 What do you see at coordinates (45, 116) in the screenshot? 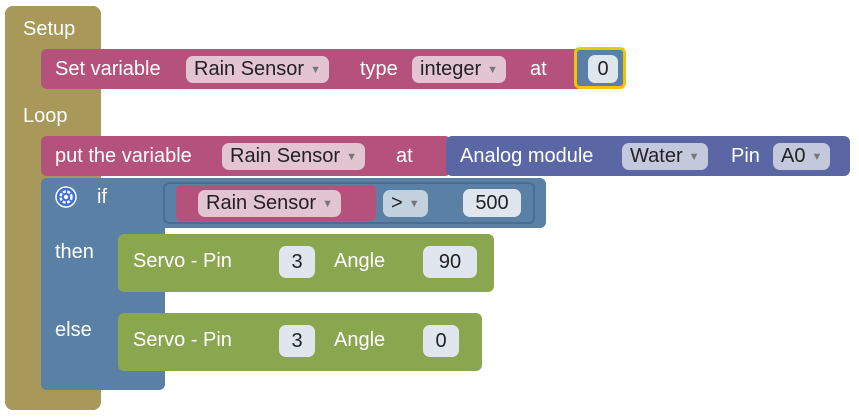
I see `loop-label: Loop` at bounding box center [45, 116].